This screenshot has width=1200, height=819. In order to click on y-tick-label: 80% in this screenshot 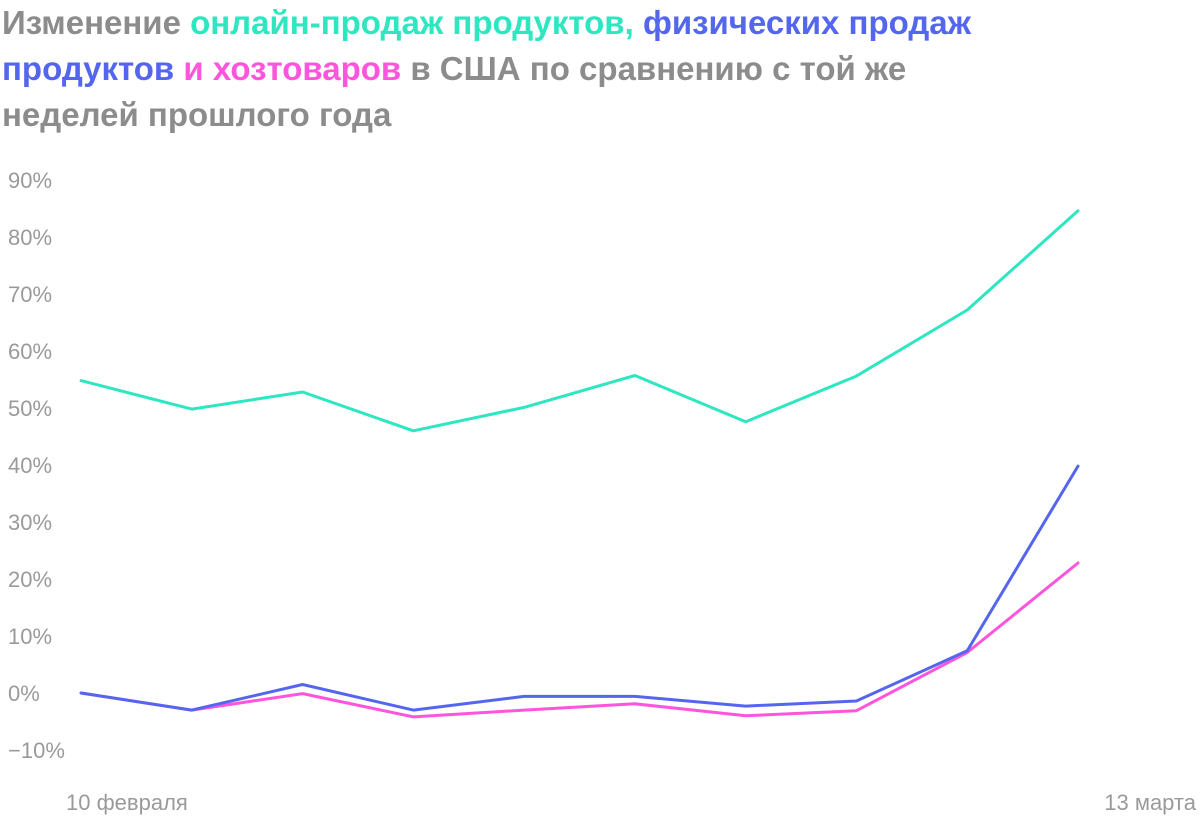, I will do `click(30, 237)`.